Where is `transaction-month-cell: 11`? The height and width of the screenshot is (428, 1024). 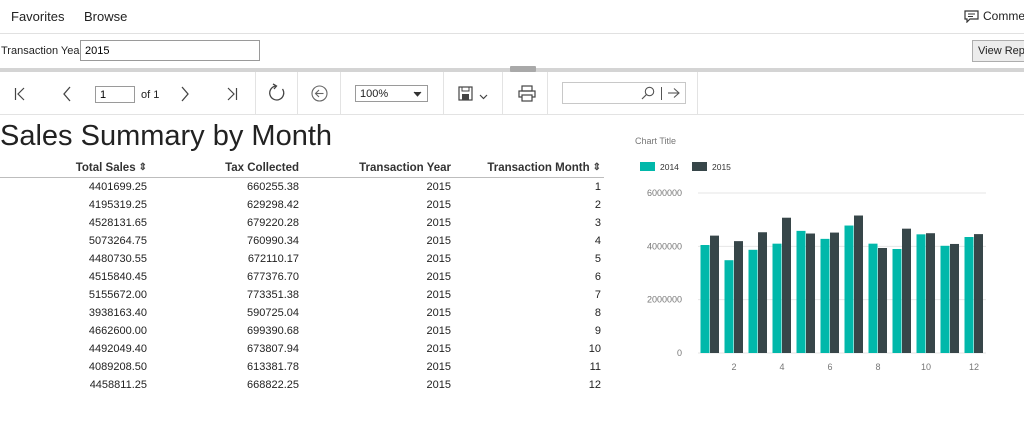 transaction-month-cell: 11 is located at coordinates (595, 367).